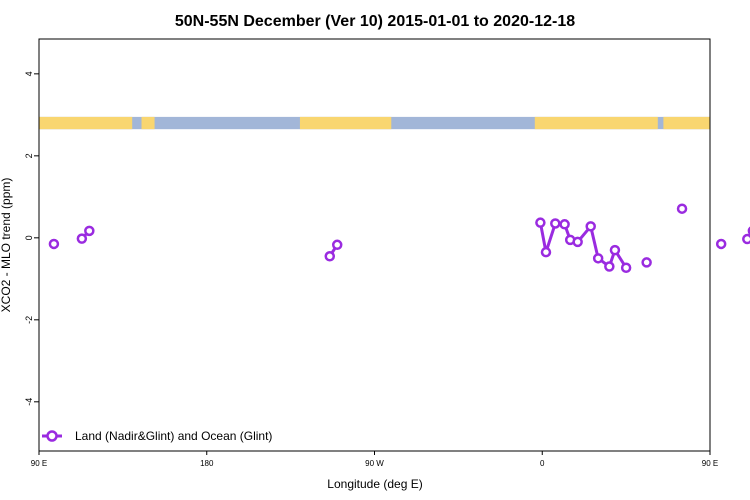 This screenshot has height=500, width=750. What do you see at coordinates (29, 237) in the screenshot?
I see `y-tick-label: 0` at bounding box center [29, 237].